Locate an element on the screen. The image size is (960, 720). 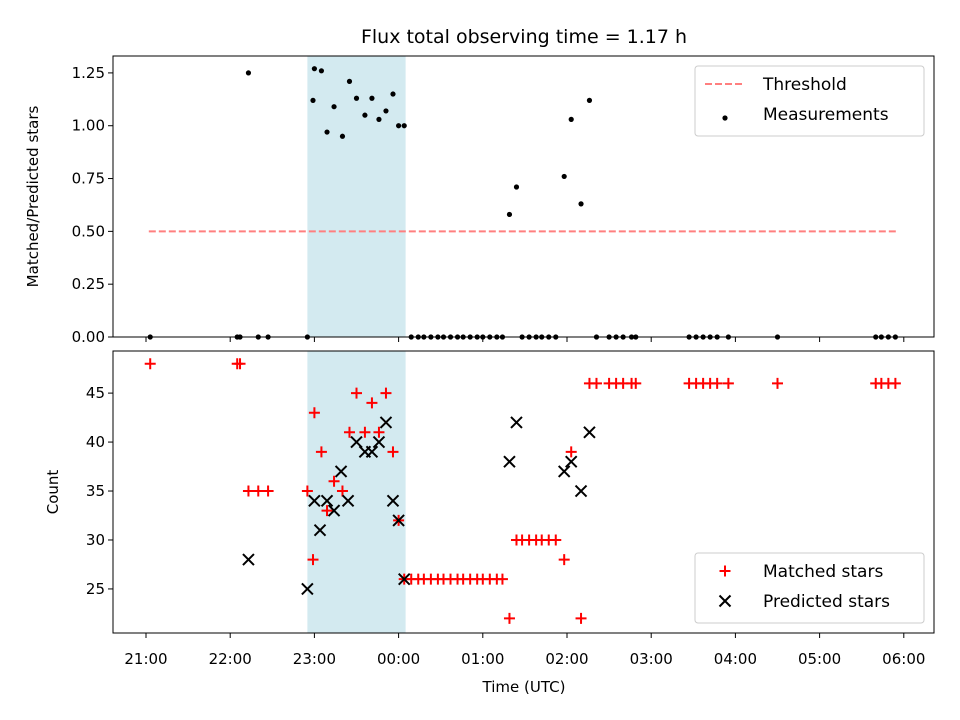
y-tick-label: 1.25 is located at coordinates (88, 73).